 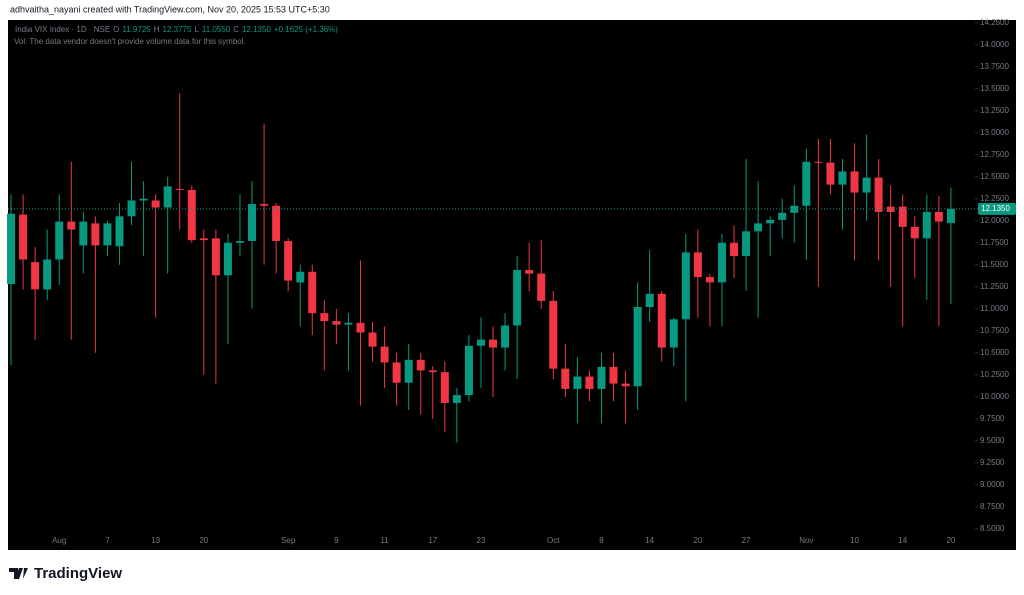 What do you see at coordinates (992, 506) in the screenshot?
I see `y-tick-label: 8.7500` at bounding box center [992, 506].